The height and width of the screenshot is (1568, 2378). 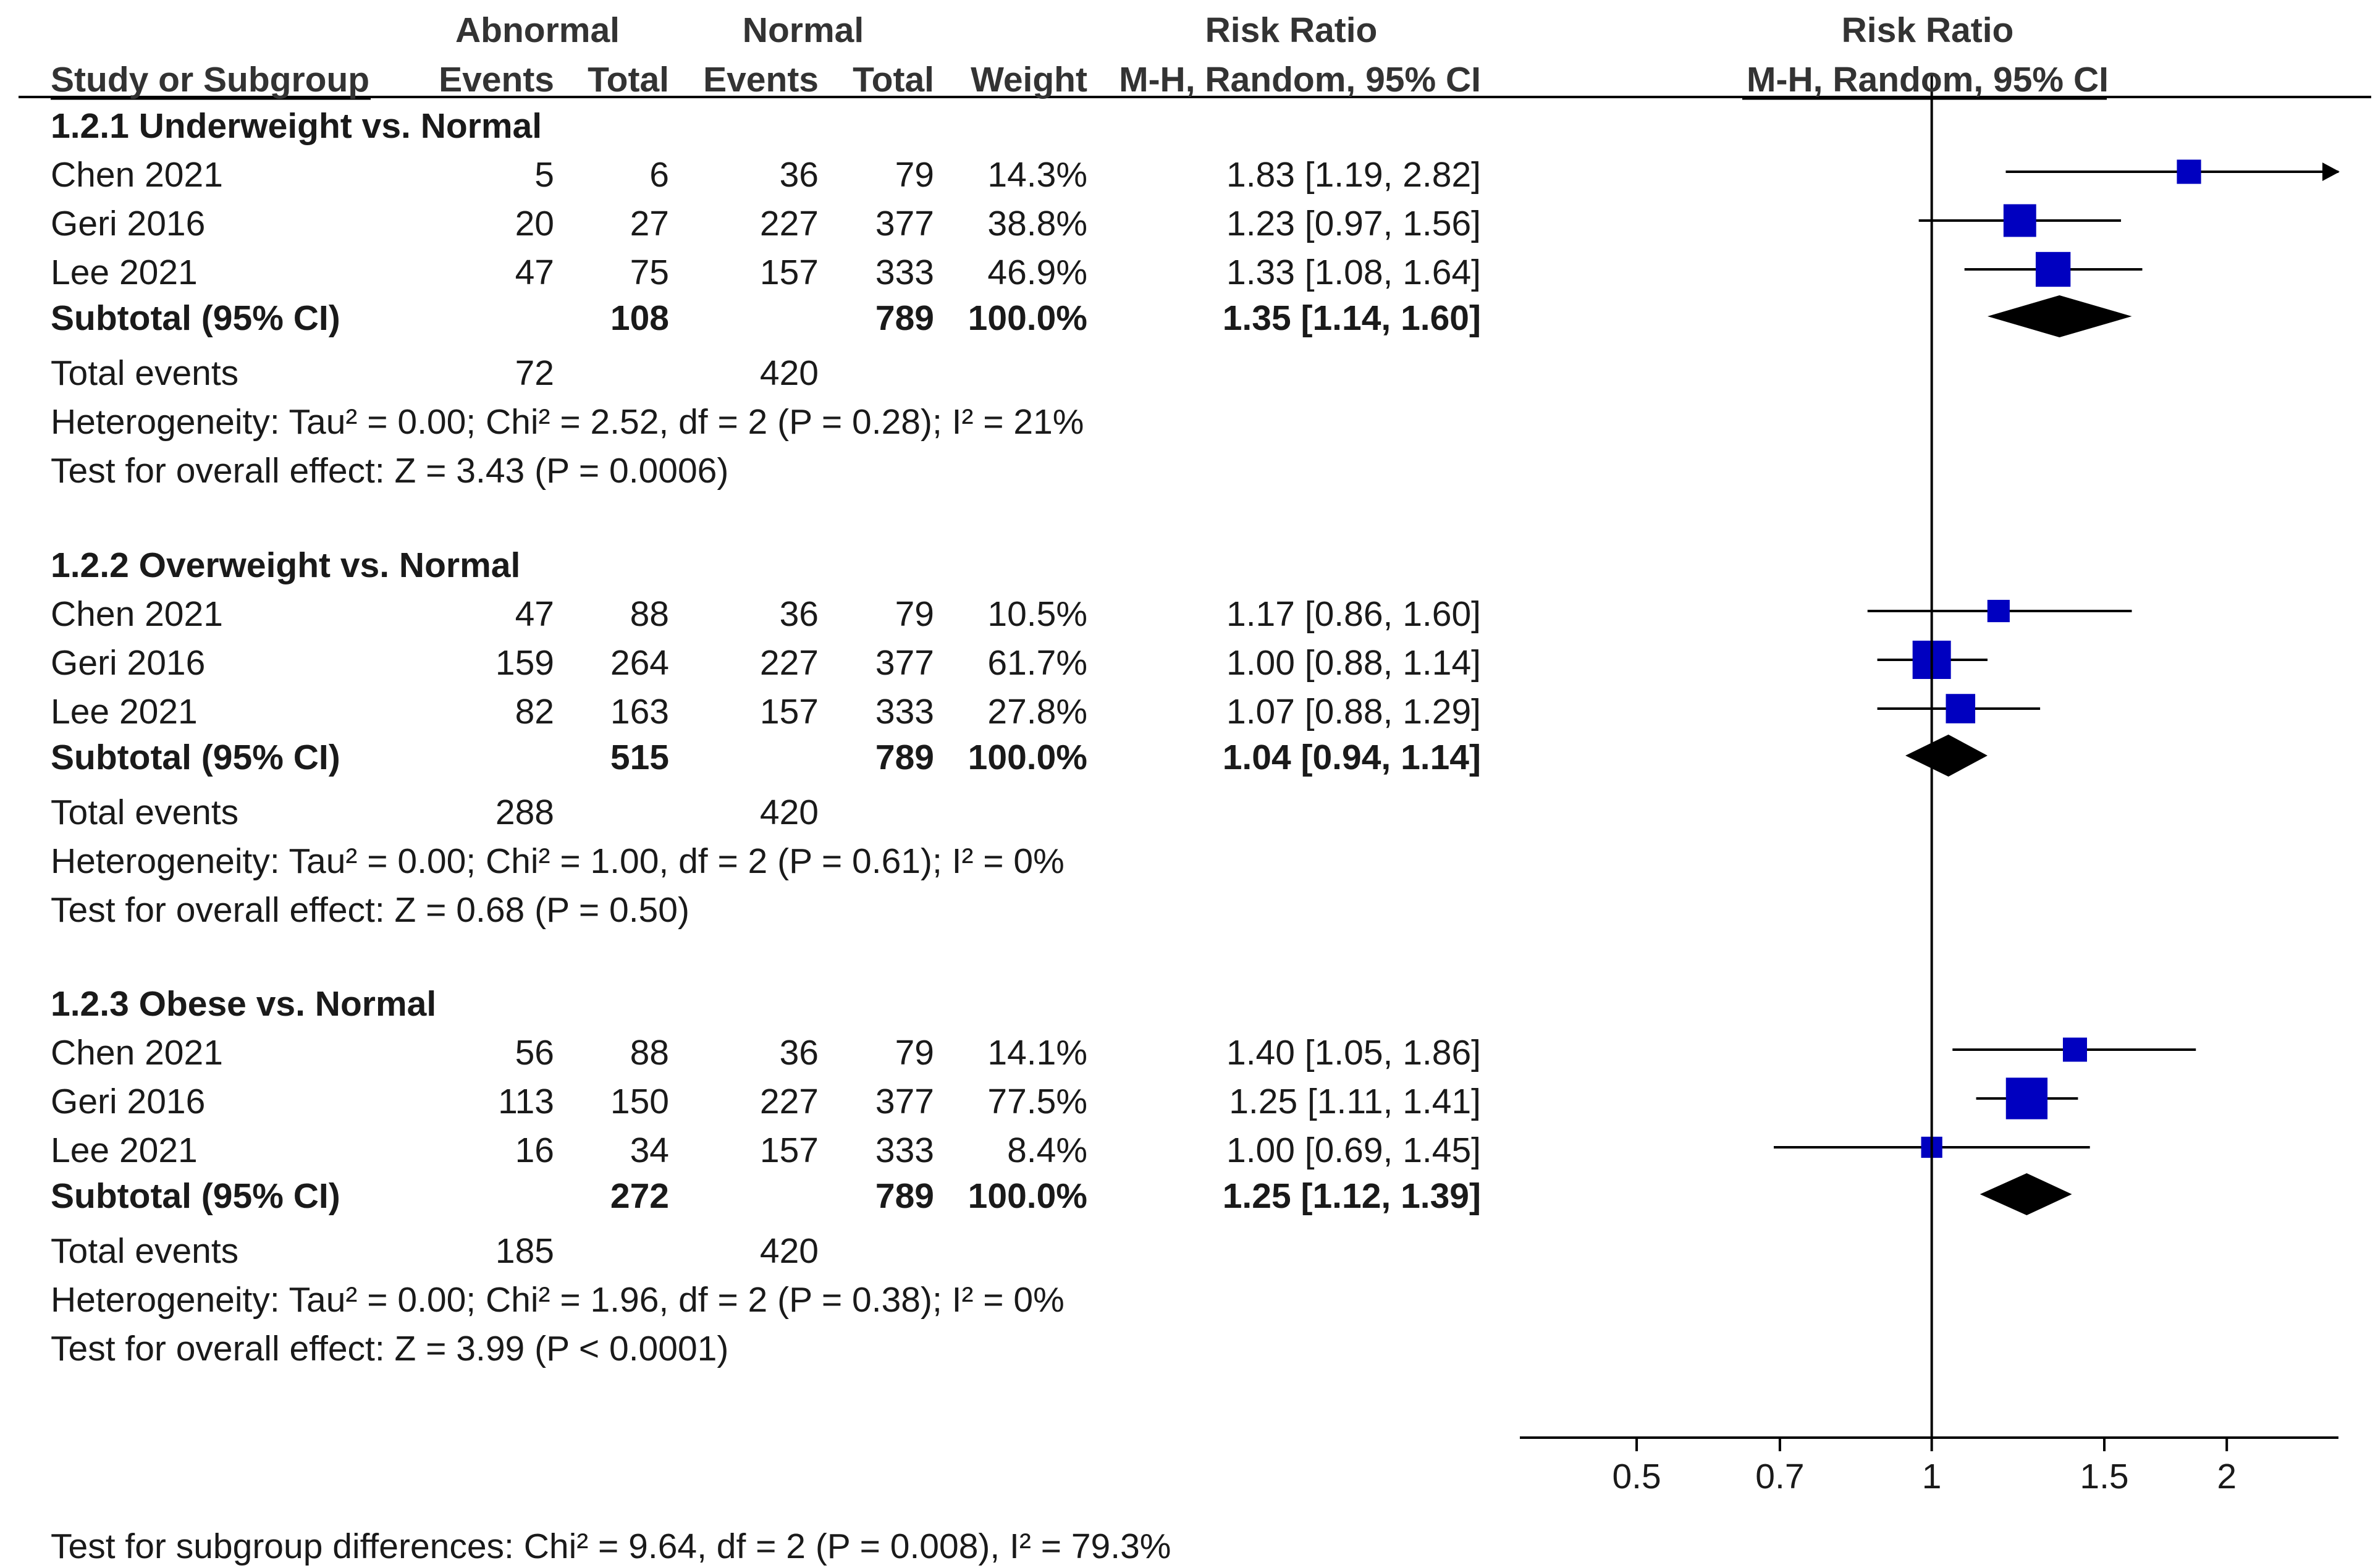 What do you see at coordinates (534, 614) in the screenshot?
I see `events-abnormal: 47` at bounding box center [534, 614].